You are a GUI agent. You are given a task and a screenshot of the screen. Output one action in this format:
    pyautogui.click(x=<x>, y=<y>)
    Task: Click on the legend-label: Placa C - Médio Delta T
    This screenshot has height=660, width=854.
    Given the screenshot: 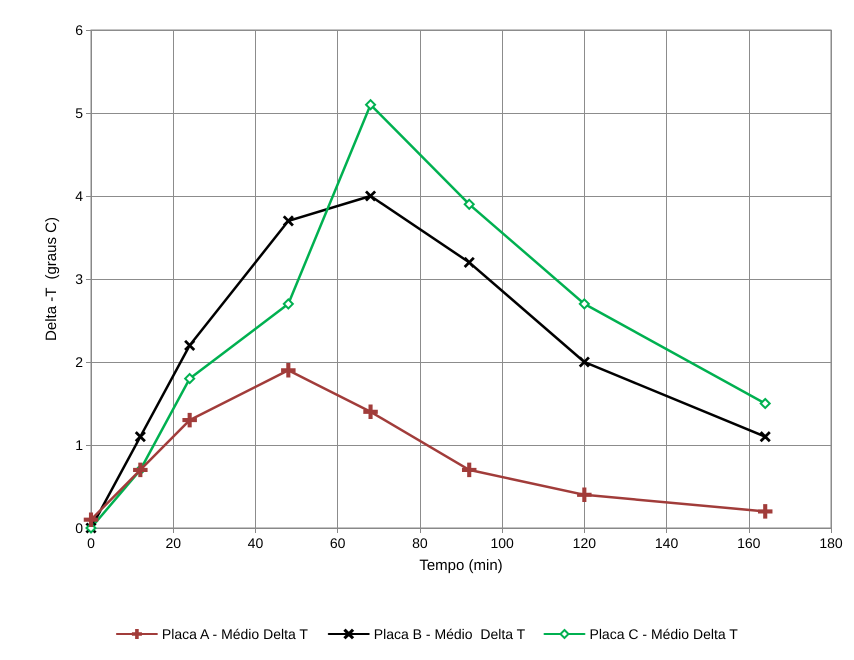 What is the action you would take?
    pyautogui.click(x=663, y=634)
    